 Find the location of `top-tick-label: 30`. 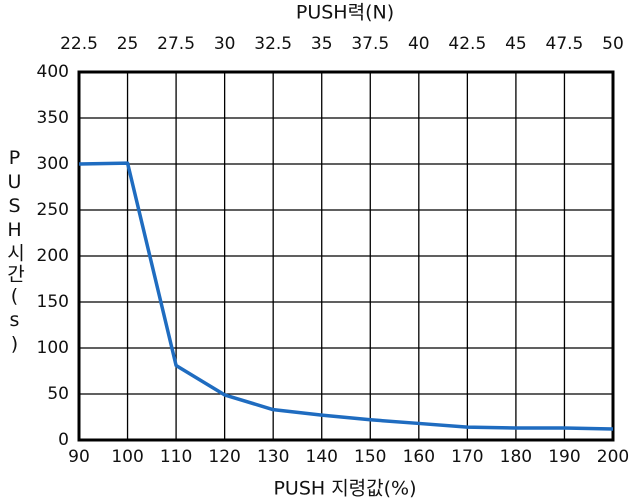

top-tick-label: 30 is located at coordinates (225, 44).